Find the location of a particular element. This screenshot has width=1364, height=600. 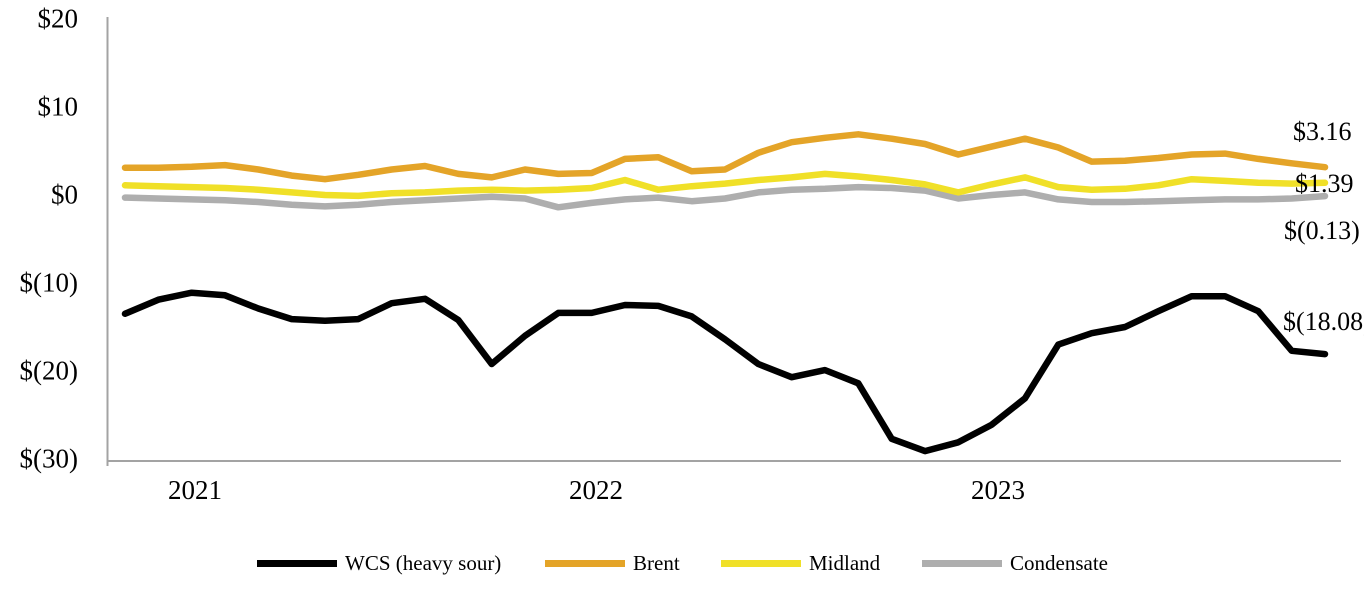

y-axis-tick-label: $(10) is located at coordinates (48, 282).